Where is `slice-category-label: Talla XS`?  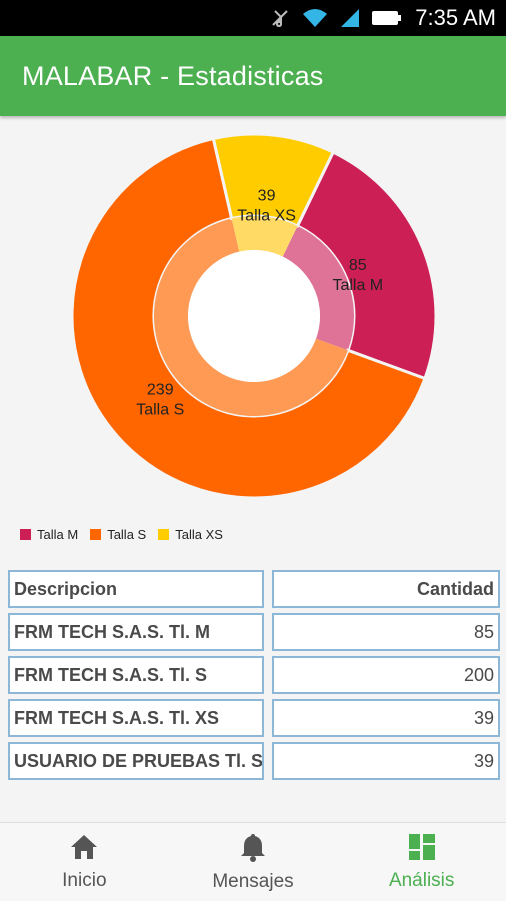 slice-category-label: Talla XS is located at coordinates (266, 216).